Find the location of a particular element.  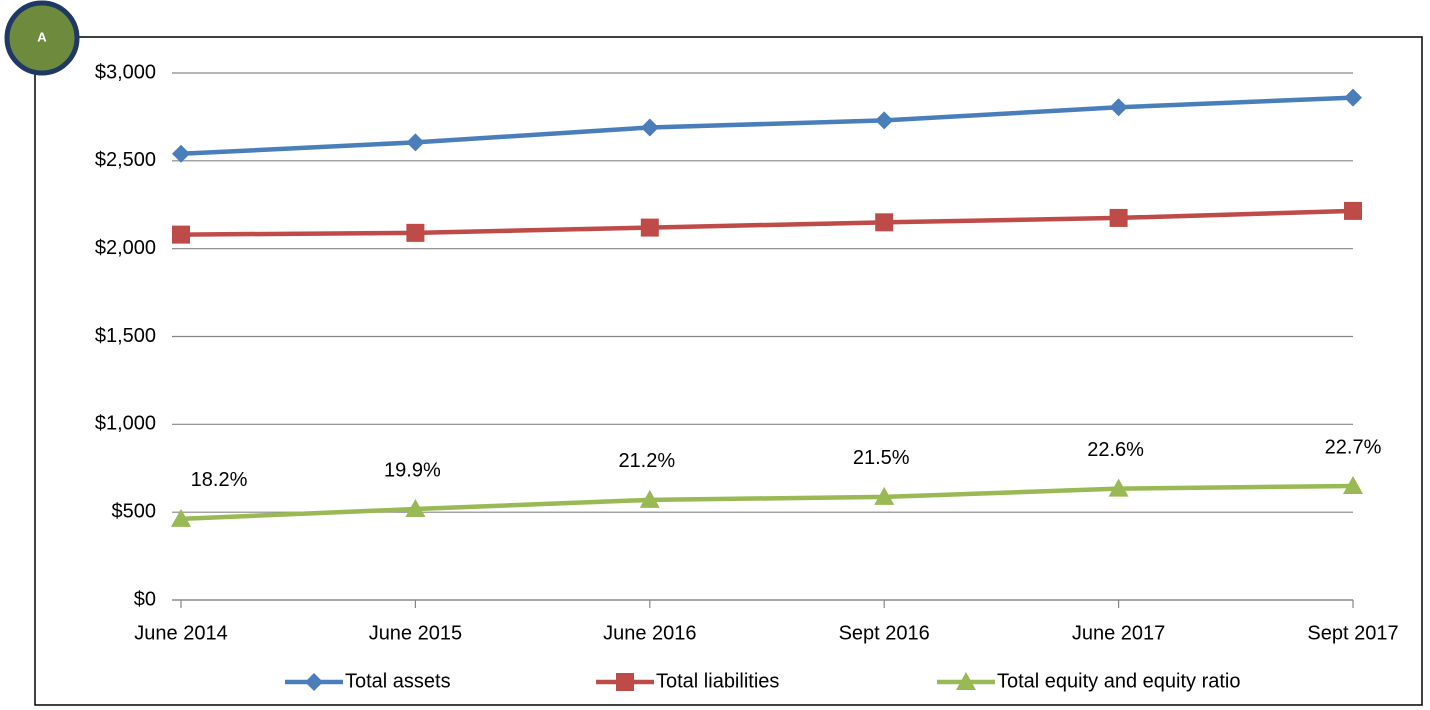

legend-label: Total assets is located at coordinates (398, 681).